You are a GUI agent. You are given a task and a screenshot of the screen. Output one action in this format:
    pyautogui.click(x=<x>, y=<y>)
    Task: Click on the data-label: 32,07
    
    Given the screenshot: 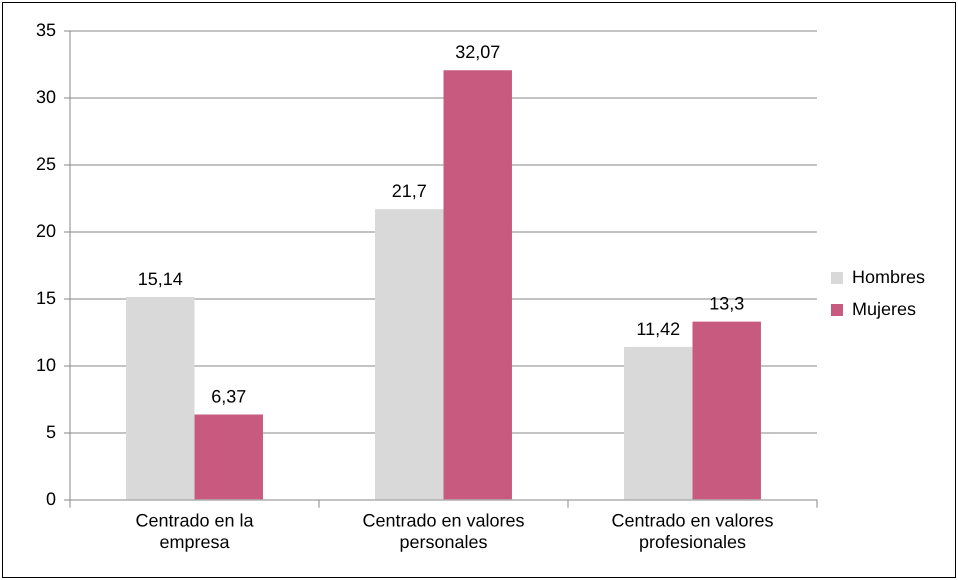 What is the action you would take?
    pyautogui.click(x=477, y=52)
    